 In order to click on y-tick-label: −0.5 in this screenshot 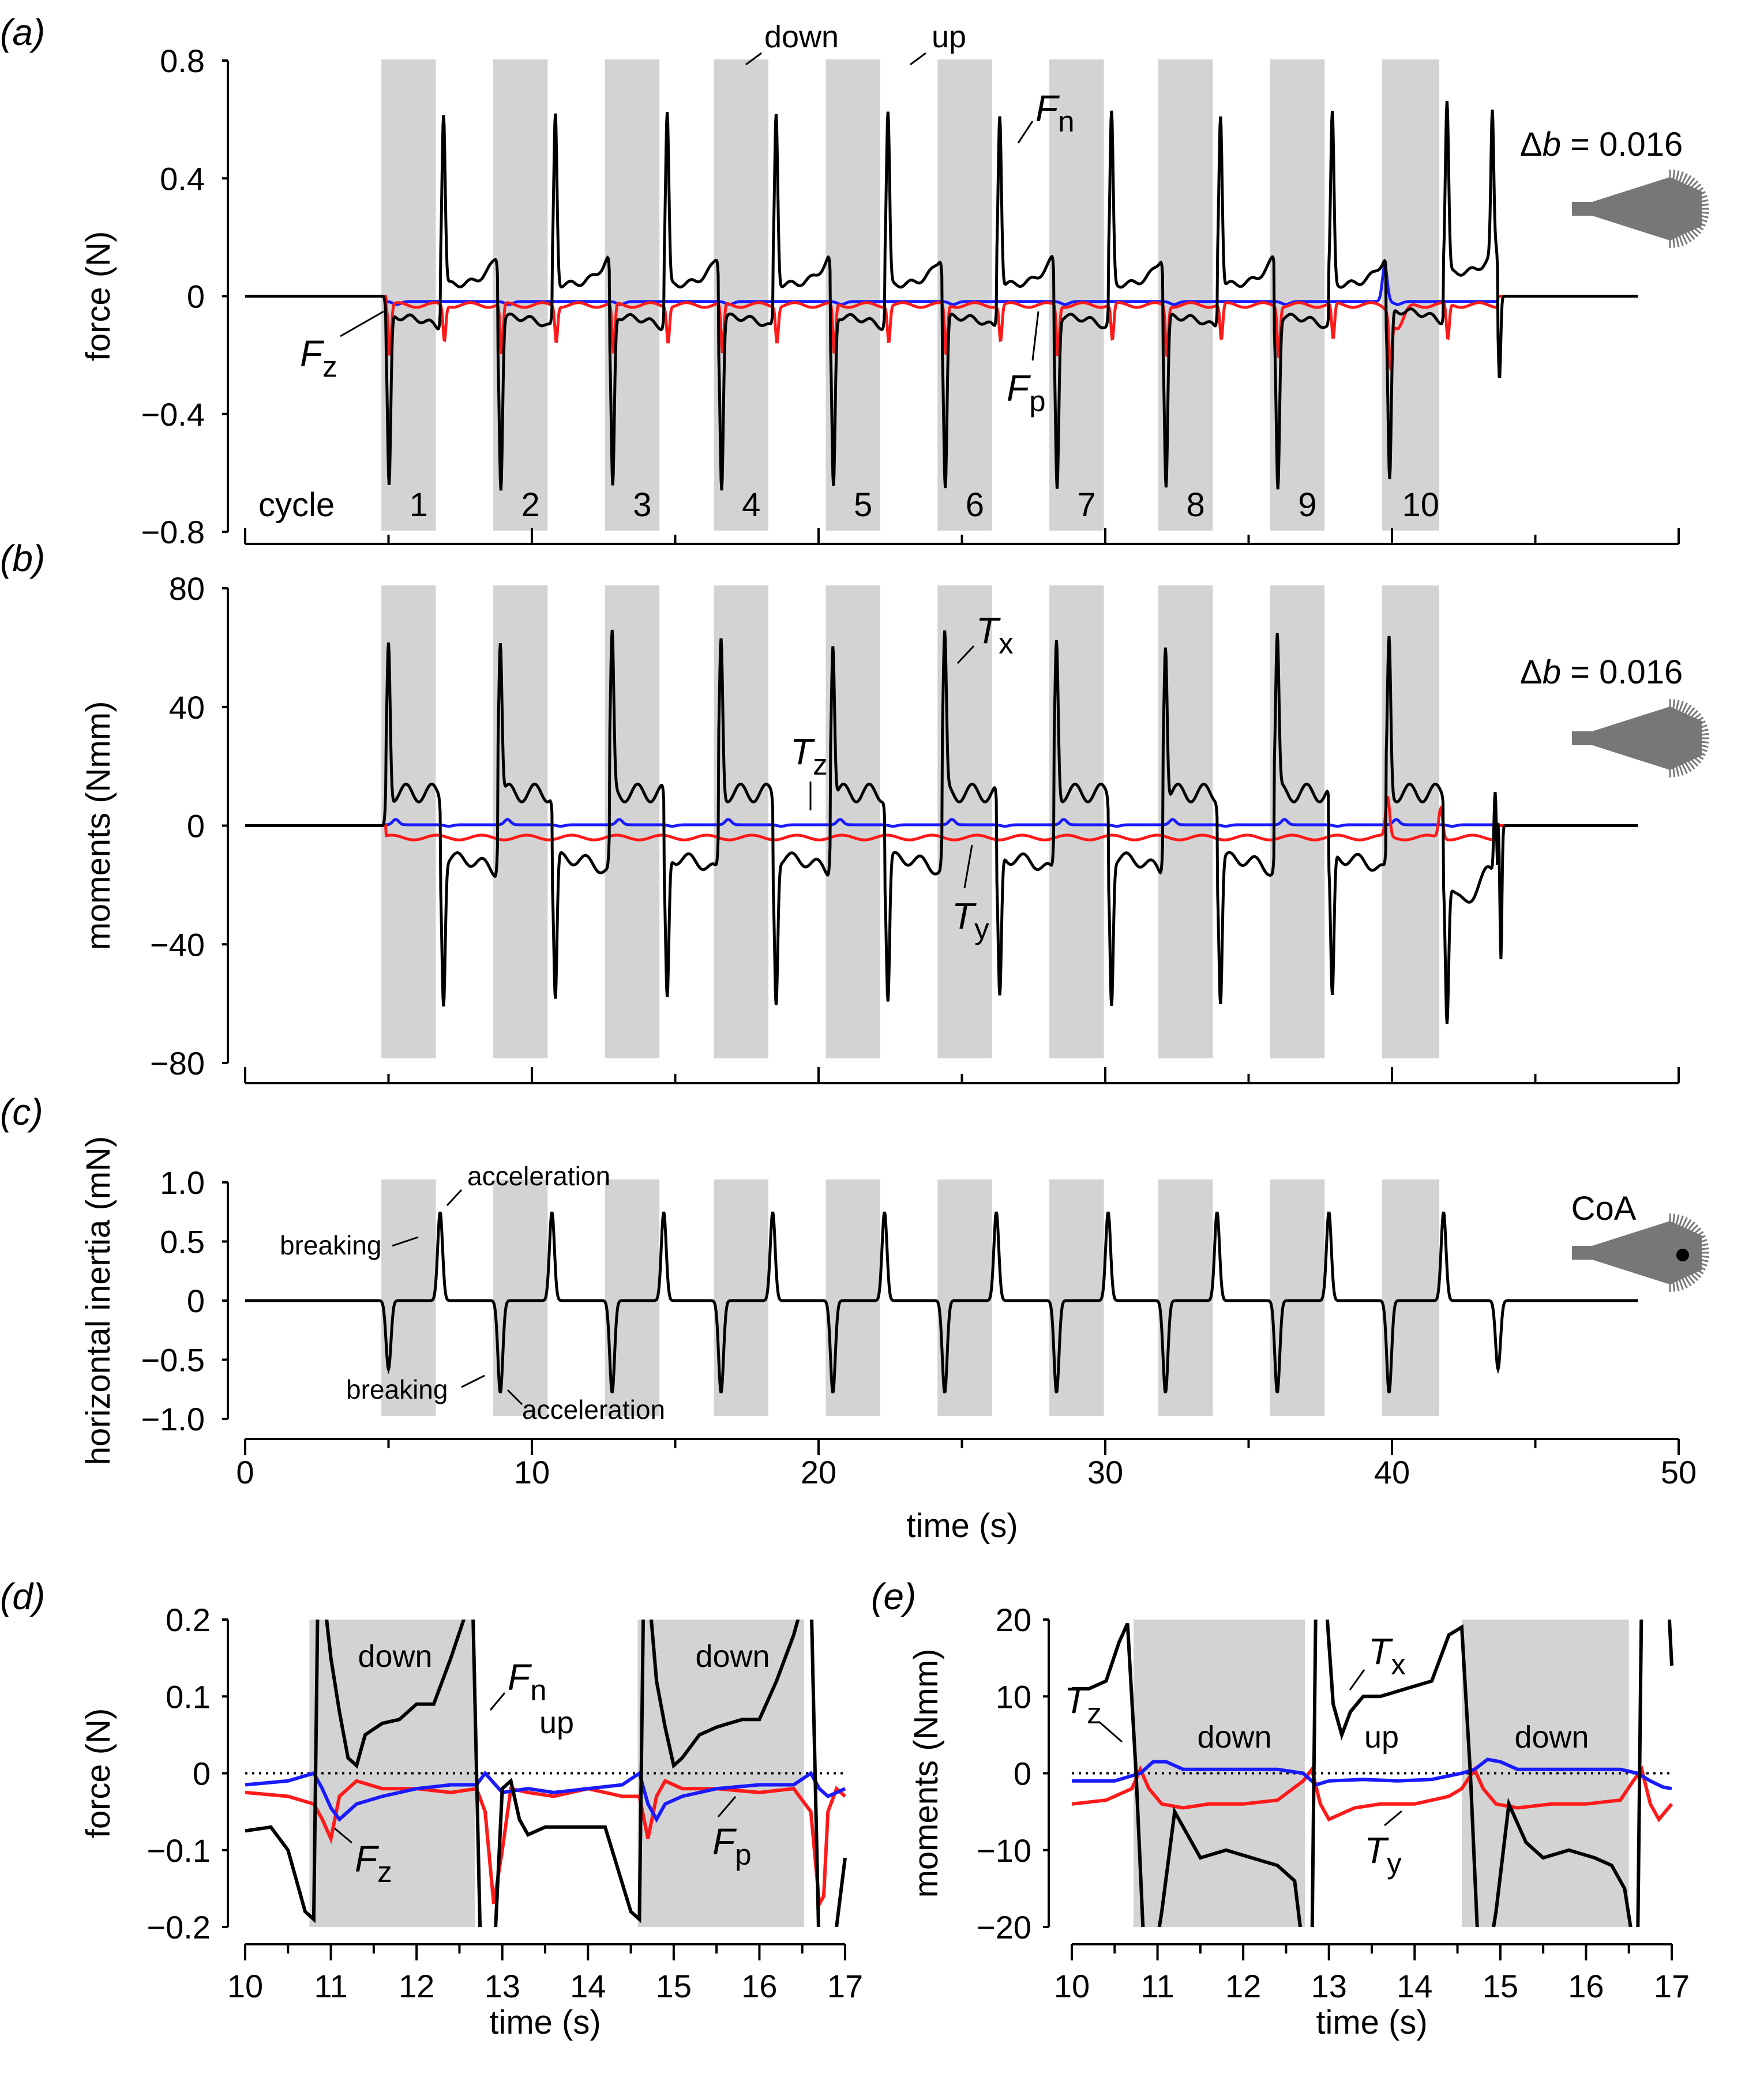, I will do `click(173, 1360)`.